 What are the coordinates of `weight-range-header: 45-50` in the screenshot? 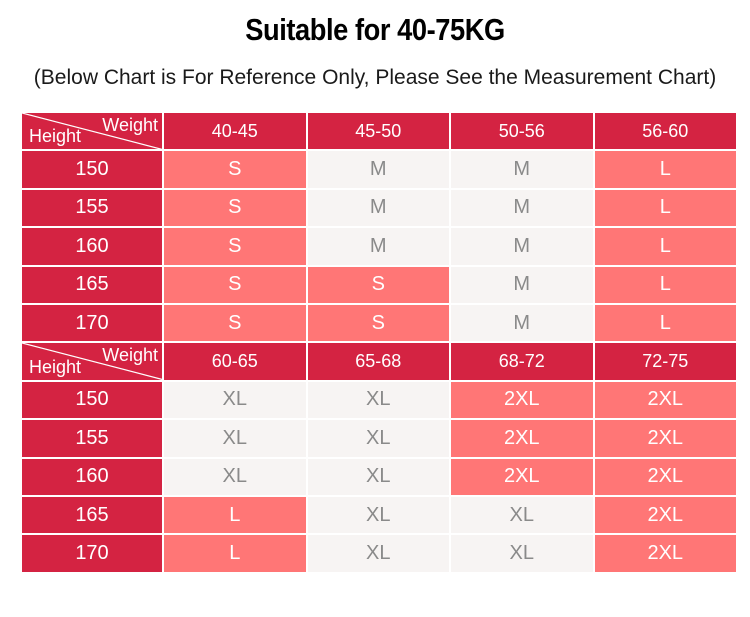 It's located at (378, 131).